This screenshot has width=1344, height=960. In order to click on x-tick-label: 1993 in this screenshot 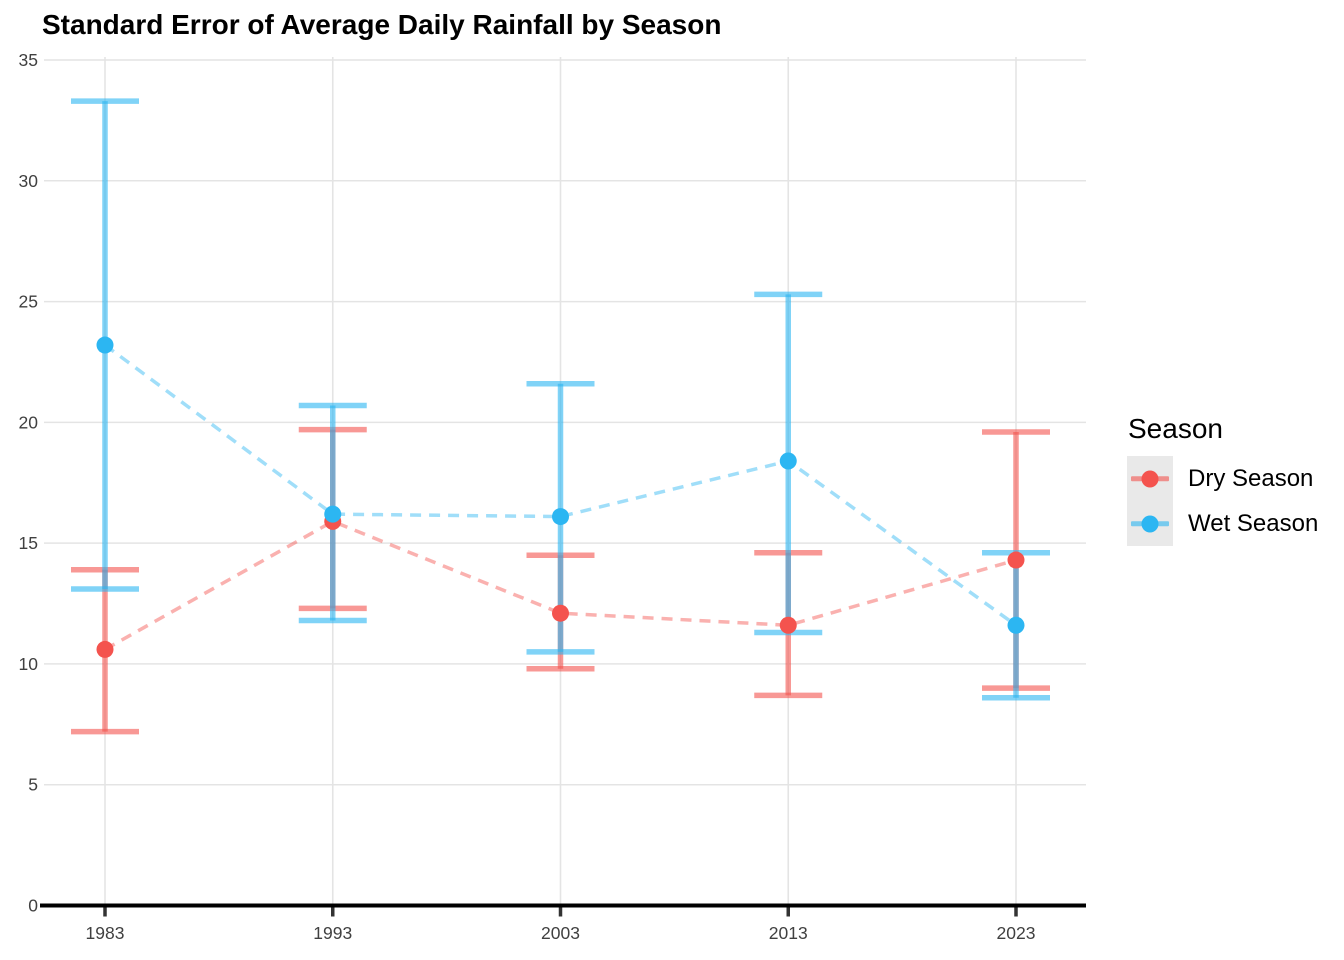, I will do `click(332, 933)`.